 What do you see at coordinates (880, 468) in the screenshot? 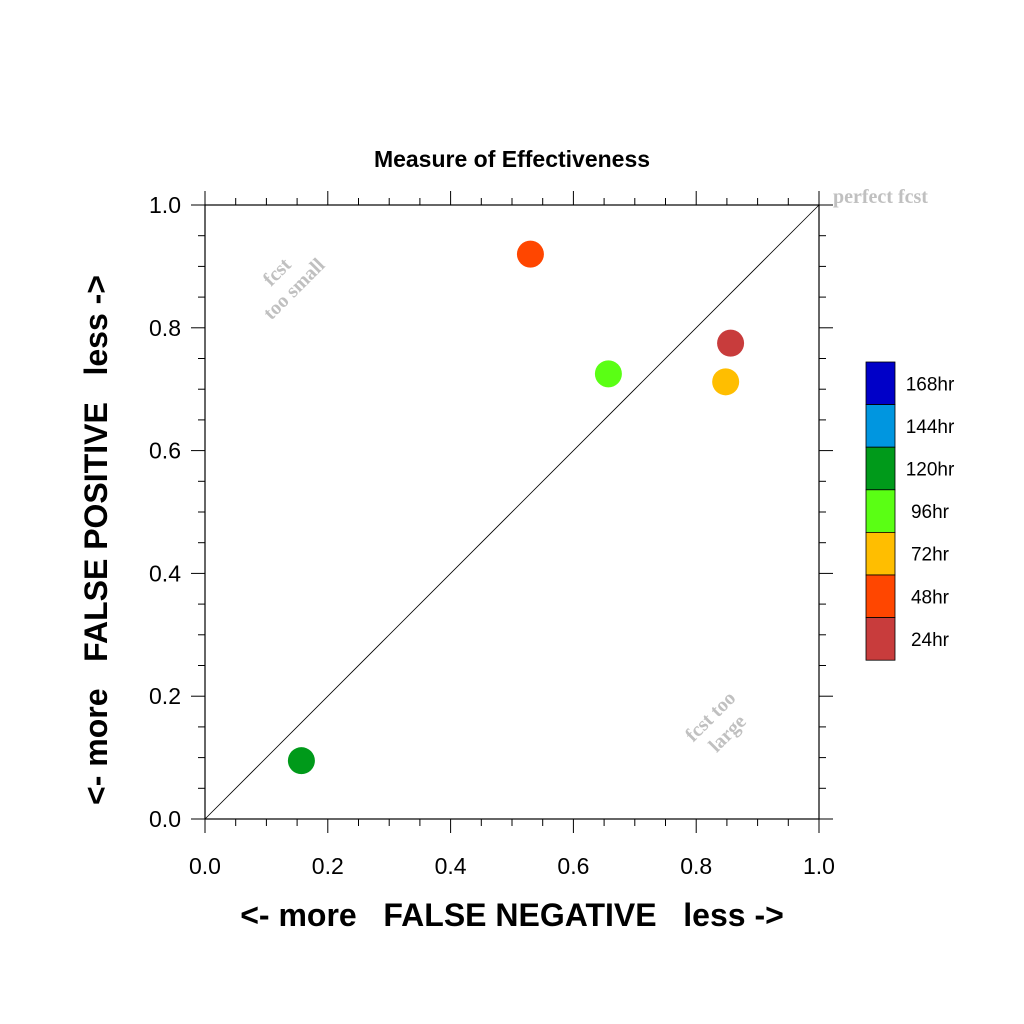
I see `legend-swatch-120hr` at bounding box center [880, 468].